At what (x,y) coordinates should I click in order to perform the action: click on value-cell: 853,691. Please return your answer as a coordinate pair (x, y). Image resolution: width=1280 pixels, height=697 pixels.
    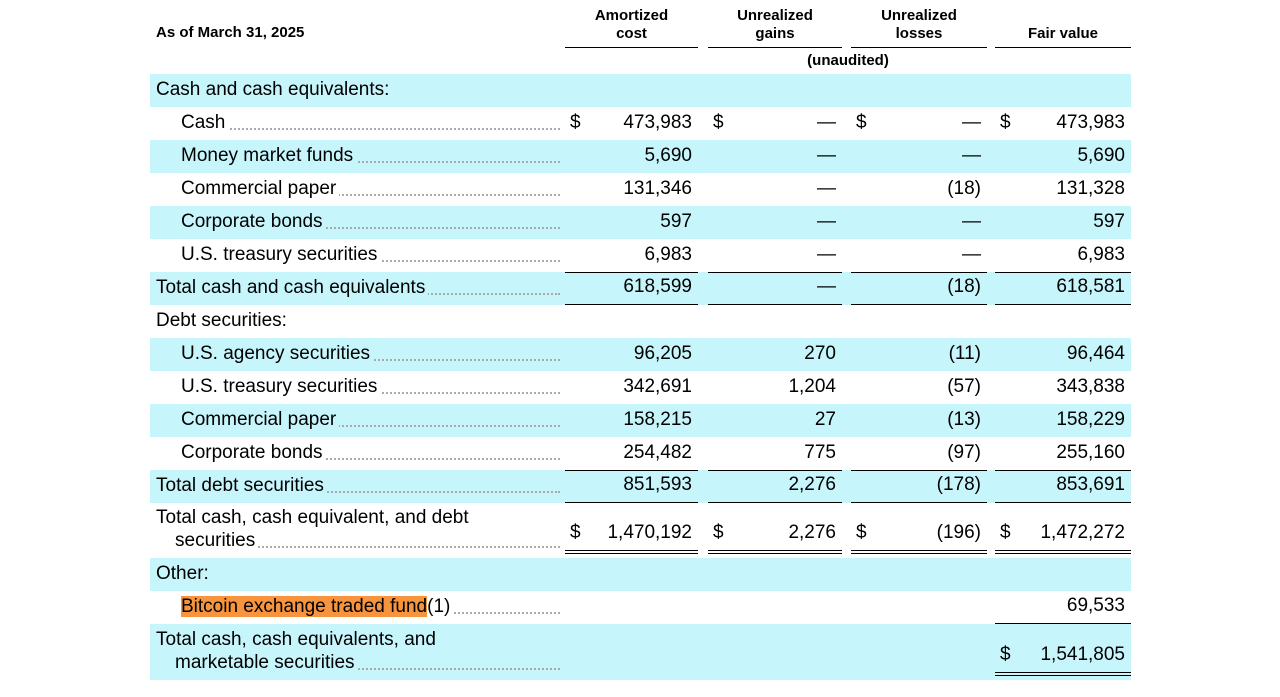
    Looking at the image, I should click on (1063, 486).